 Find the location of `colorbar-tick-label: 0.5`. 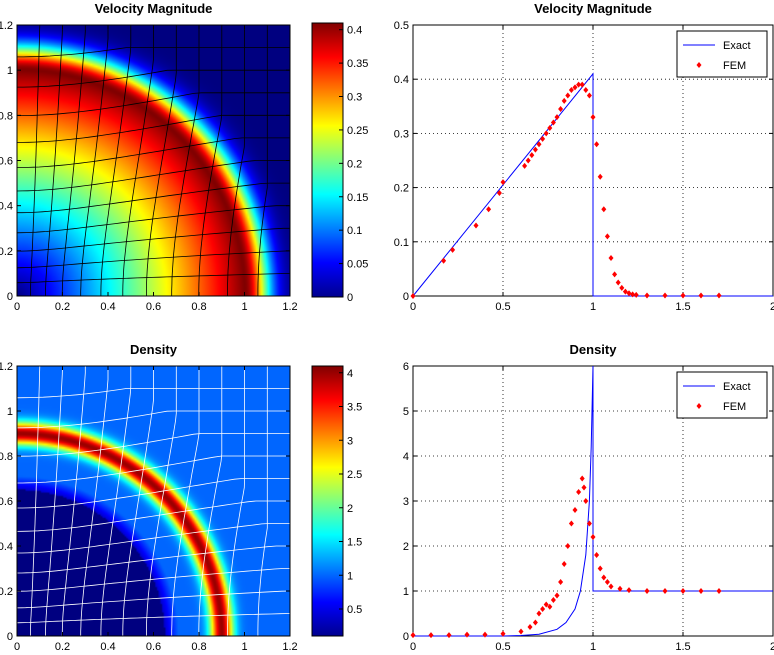

colorbar-tick-label: 0.5 is located at coordinates (354, 610).